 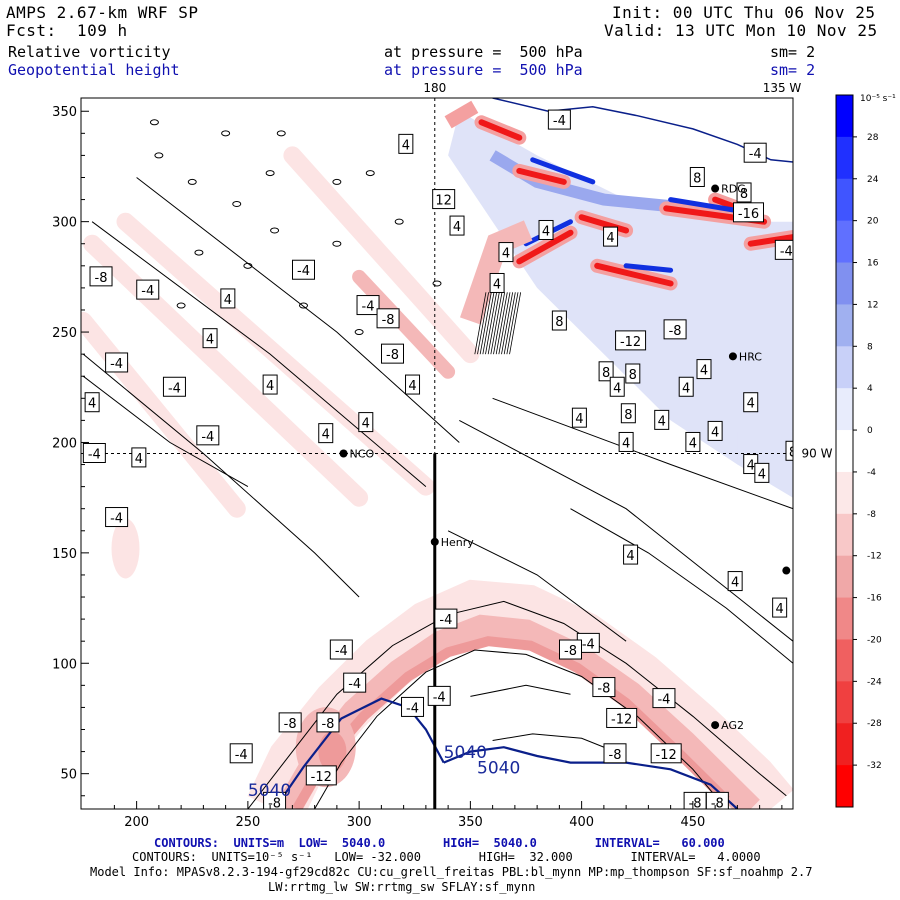 I want to click on height-label: 5040, so click(x=498, y=769).